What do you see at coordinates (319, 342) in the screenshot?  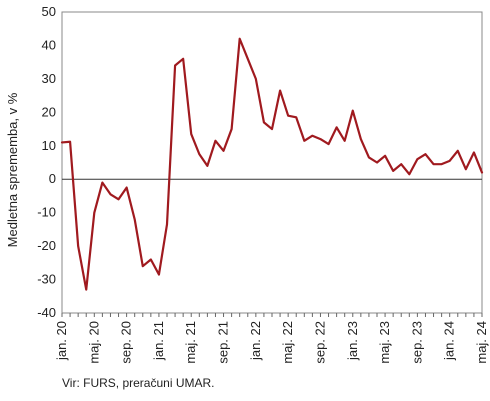 I see `x-tick-label: sep. 22` at bounding box center [319, 342].